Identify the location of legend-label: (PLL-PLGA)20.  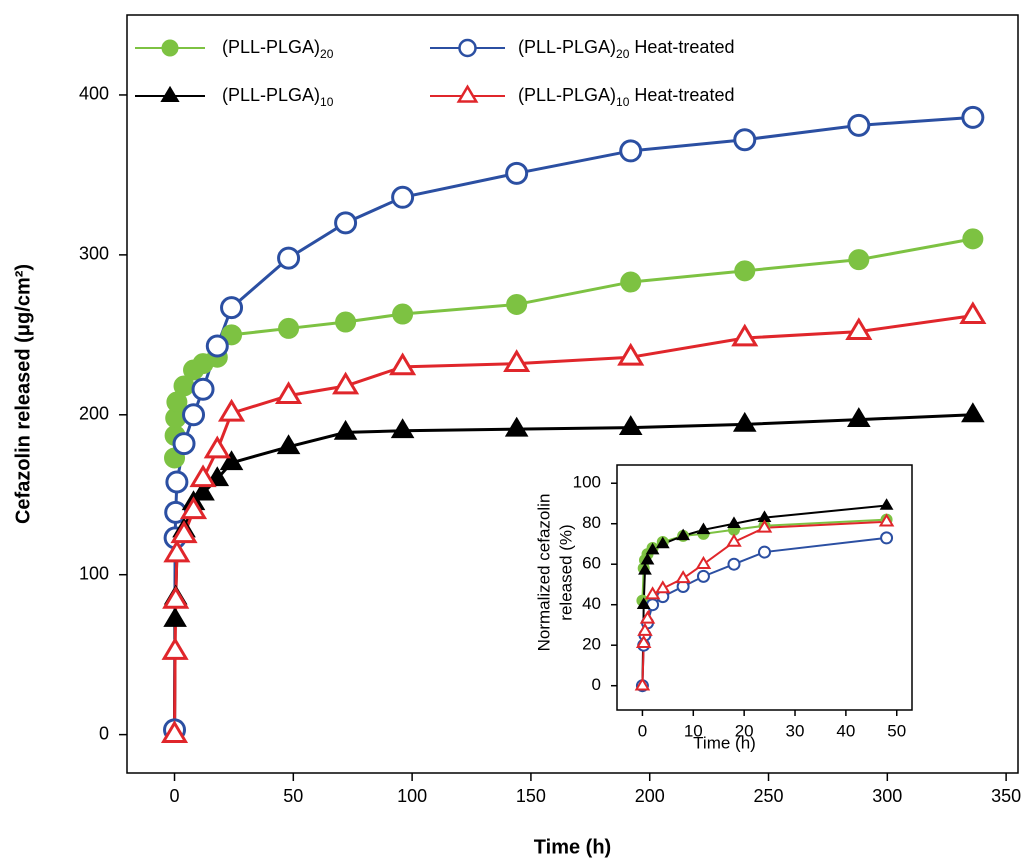
(278, 49).